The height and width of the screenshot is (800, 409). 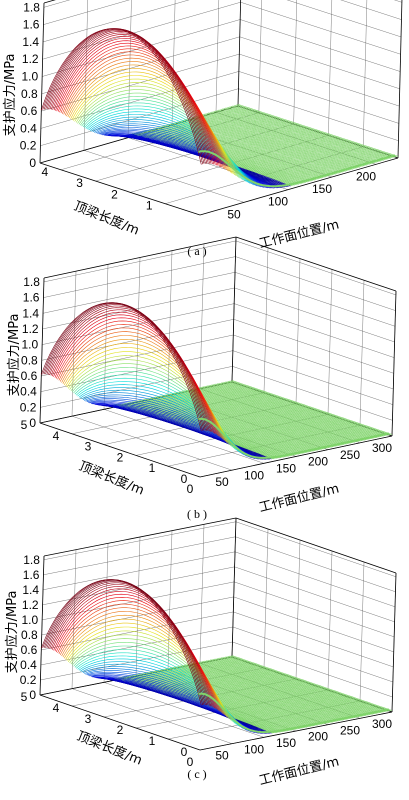 I want to click on y-tick-label: 2, so click(x=114, y=194).